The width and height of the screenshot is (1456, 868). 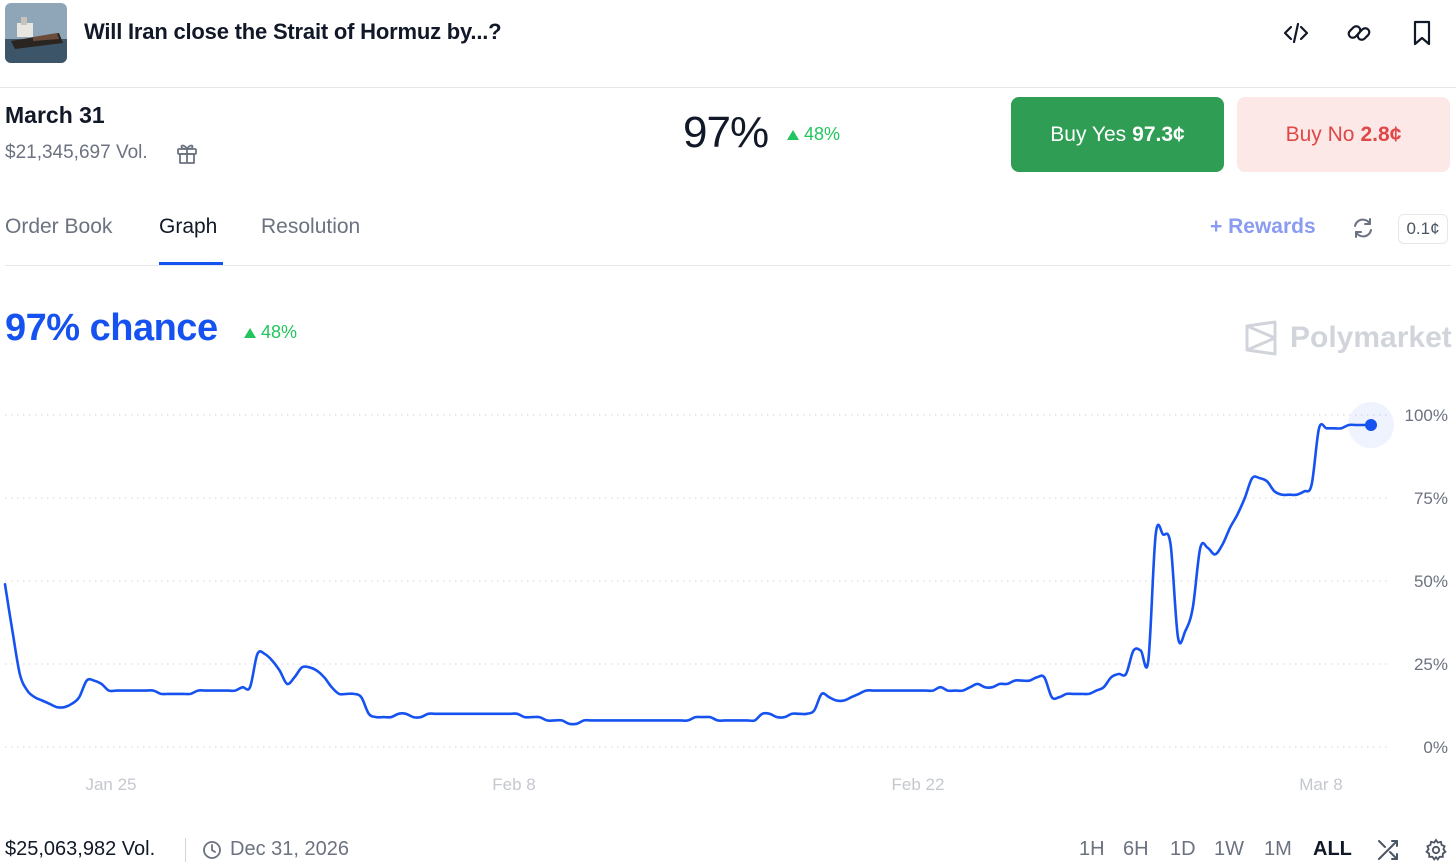 I want to click on x-axis-labels: Jan 25 Feb 8 Feb 22 Mar 8, so click(x=713, y=784).